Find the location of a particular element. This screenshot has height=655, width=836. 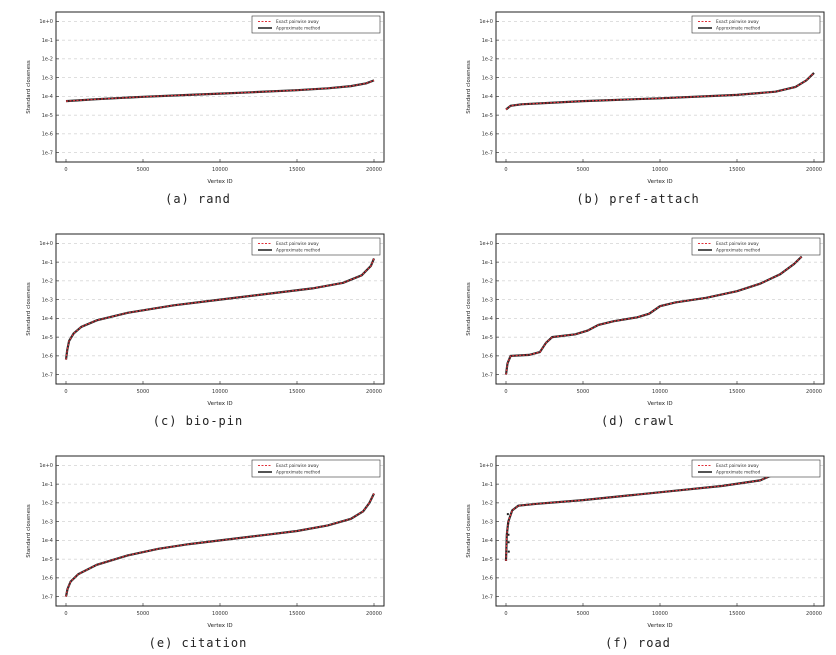

caption-f: (f) road is located at coordinates (638, 643).